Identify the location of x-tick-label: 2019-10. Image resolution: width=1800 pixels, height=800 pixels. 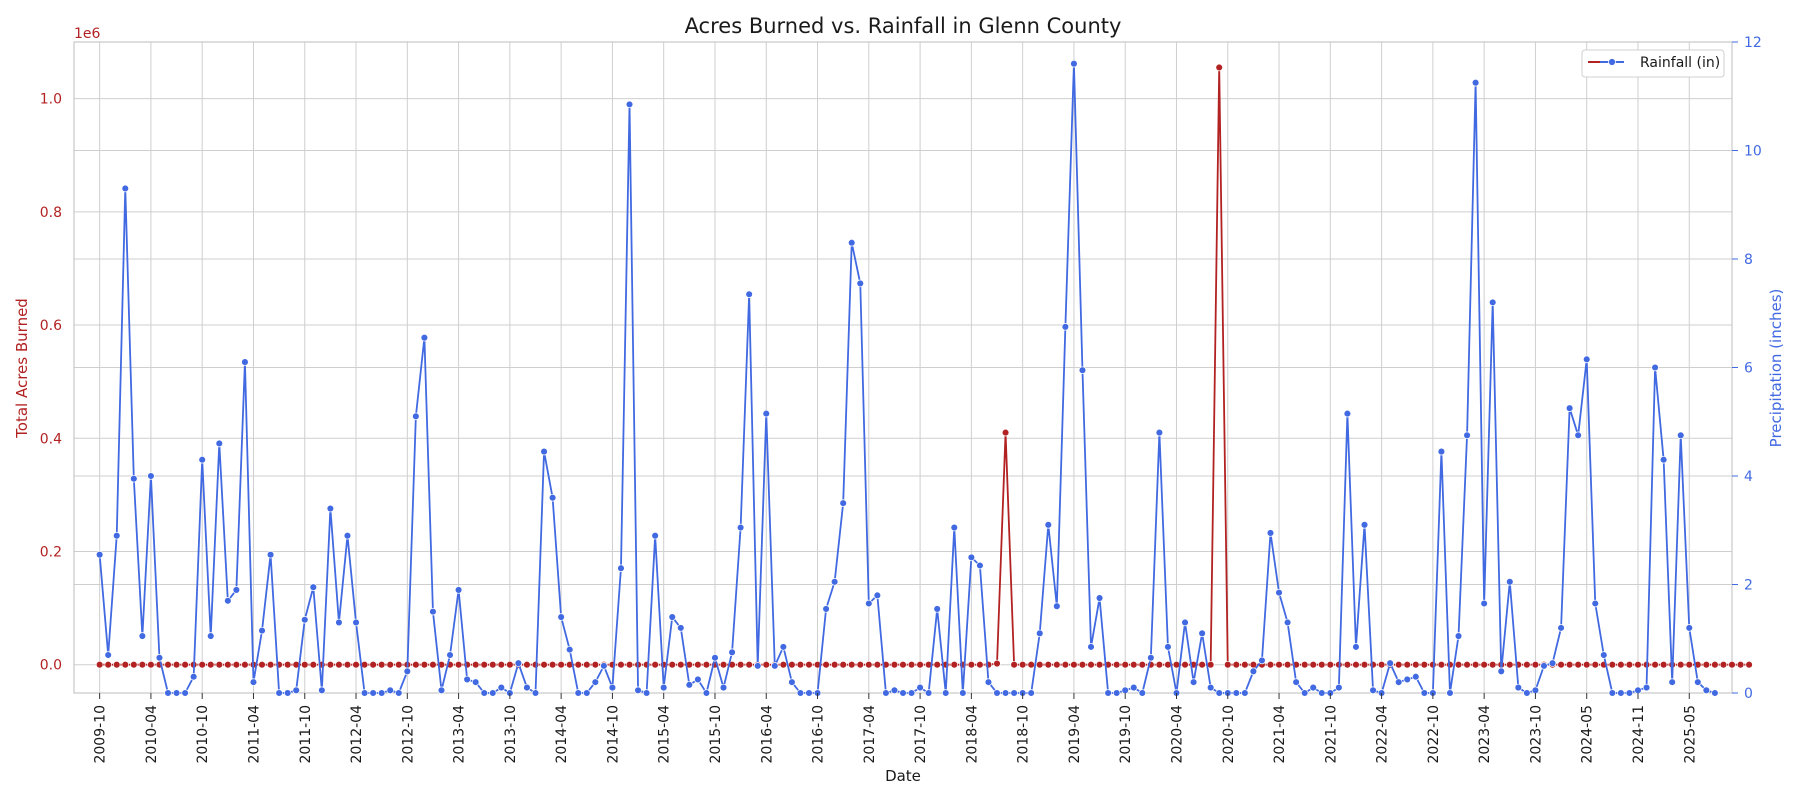
(1126, 734).